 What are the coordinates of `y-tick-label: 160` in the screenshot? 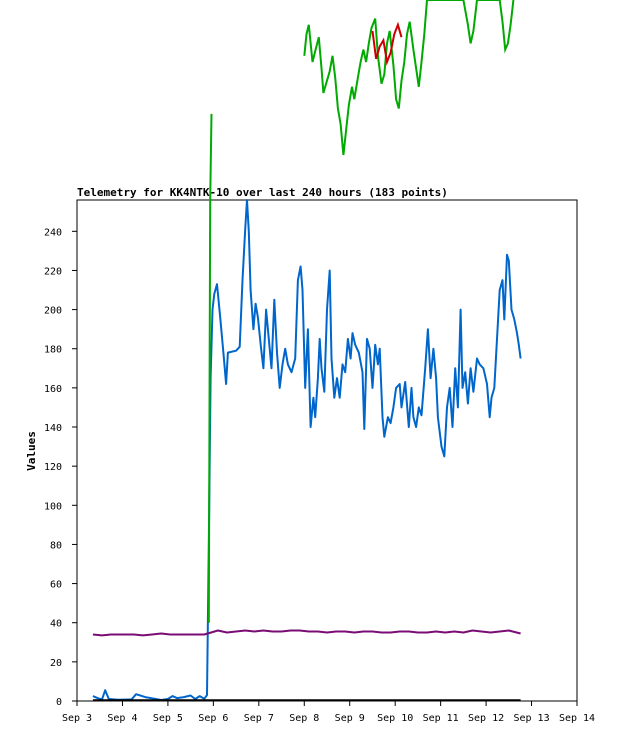 It's located at (53, 389).